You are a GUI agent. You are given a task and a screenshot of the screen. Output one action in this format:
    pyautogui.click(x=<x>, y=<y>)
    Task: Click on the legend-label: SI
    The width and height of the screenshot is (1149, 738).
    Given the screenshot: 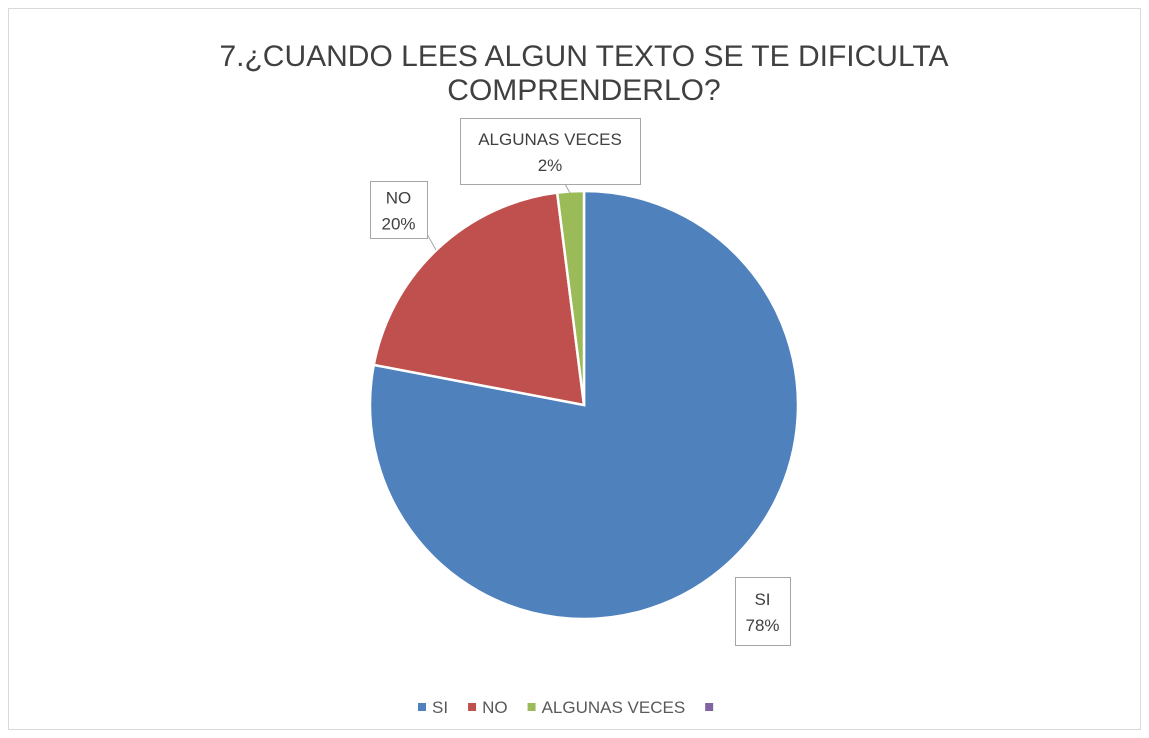 What is the action you would take?
    pyautogui.click(x=440, y=707)
    